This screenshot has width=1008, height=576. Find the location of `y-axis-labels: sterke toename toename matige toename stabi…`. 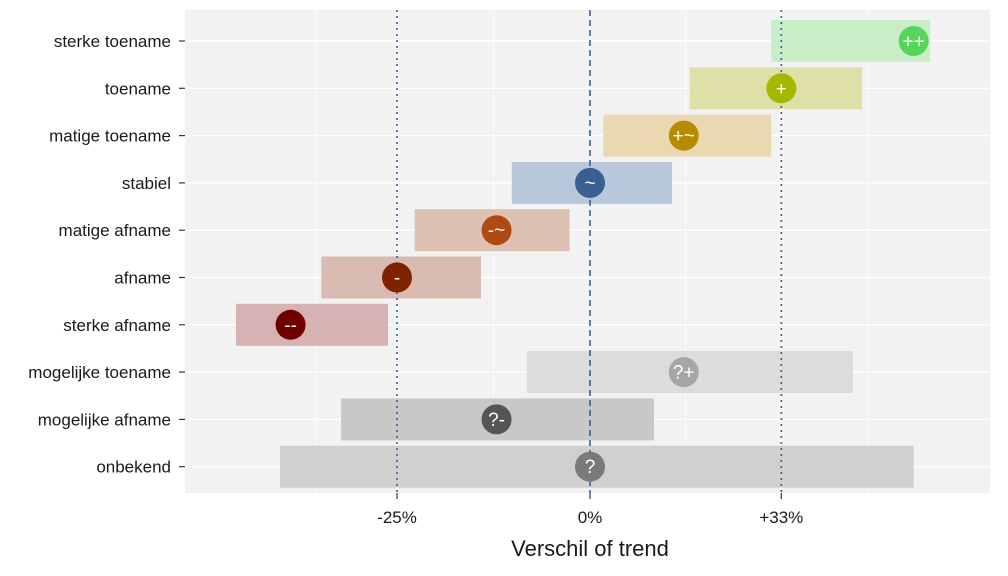

y-axis-labels: sterke toename toename matige toename stabi… is located at coordinates (106, 254).